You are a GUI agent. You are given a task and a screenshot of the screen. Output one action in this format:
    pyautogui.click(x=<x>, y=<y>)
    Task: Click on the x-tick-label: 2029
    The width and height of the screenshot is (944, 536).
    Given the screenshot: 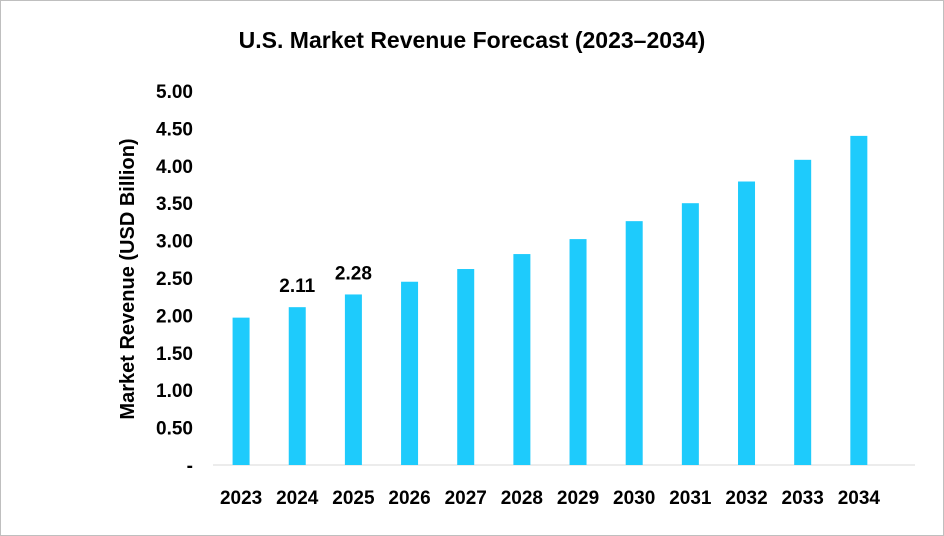 What is the action you would take?
    pyautogui.click(x=578, y=498)
    